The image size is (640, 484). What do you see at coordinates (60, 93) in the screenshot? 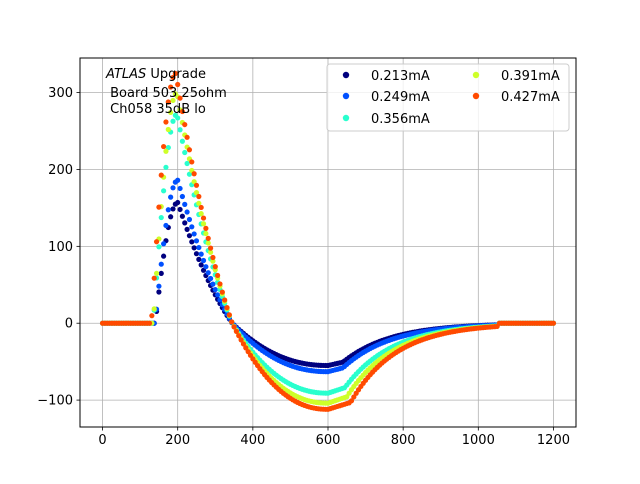
I see `y-tick-label: 300` at bounding box center [60, 93].